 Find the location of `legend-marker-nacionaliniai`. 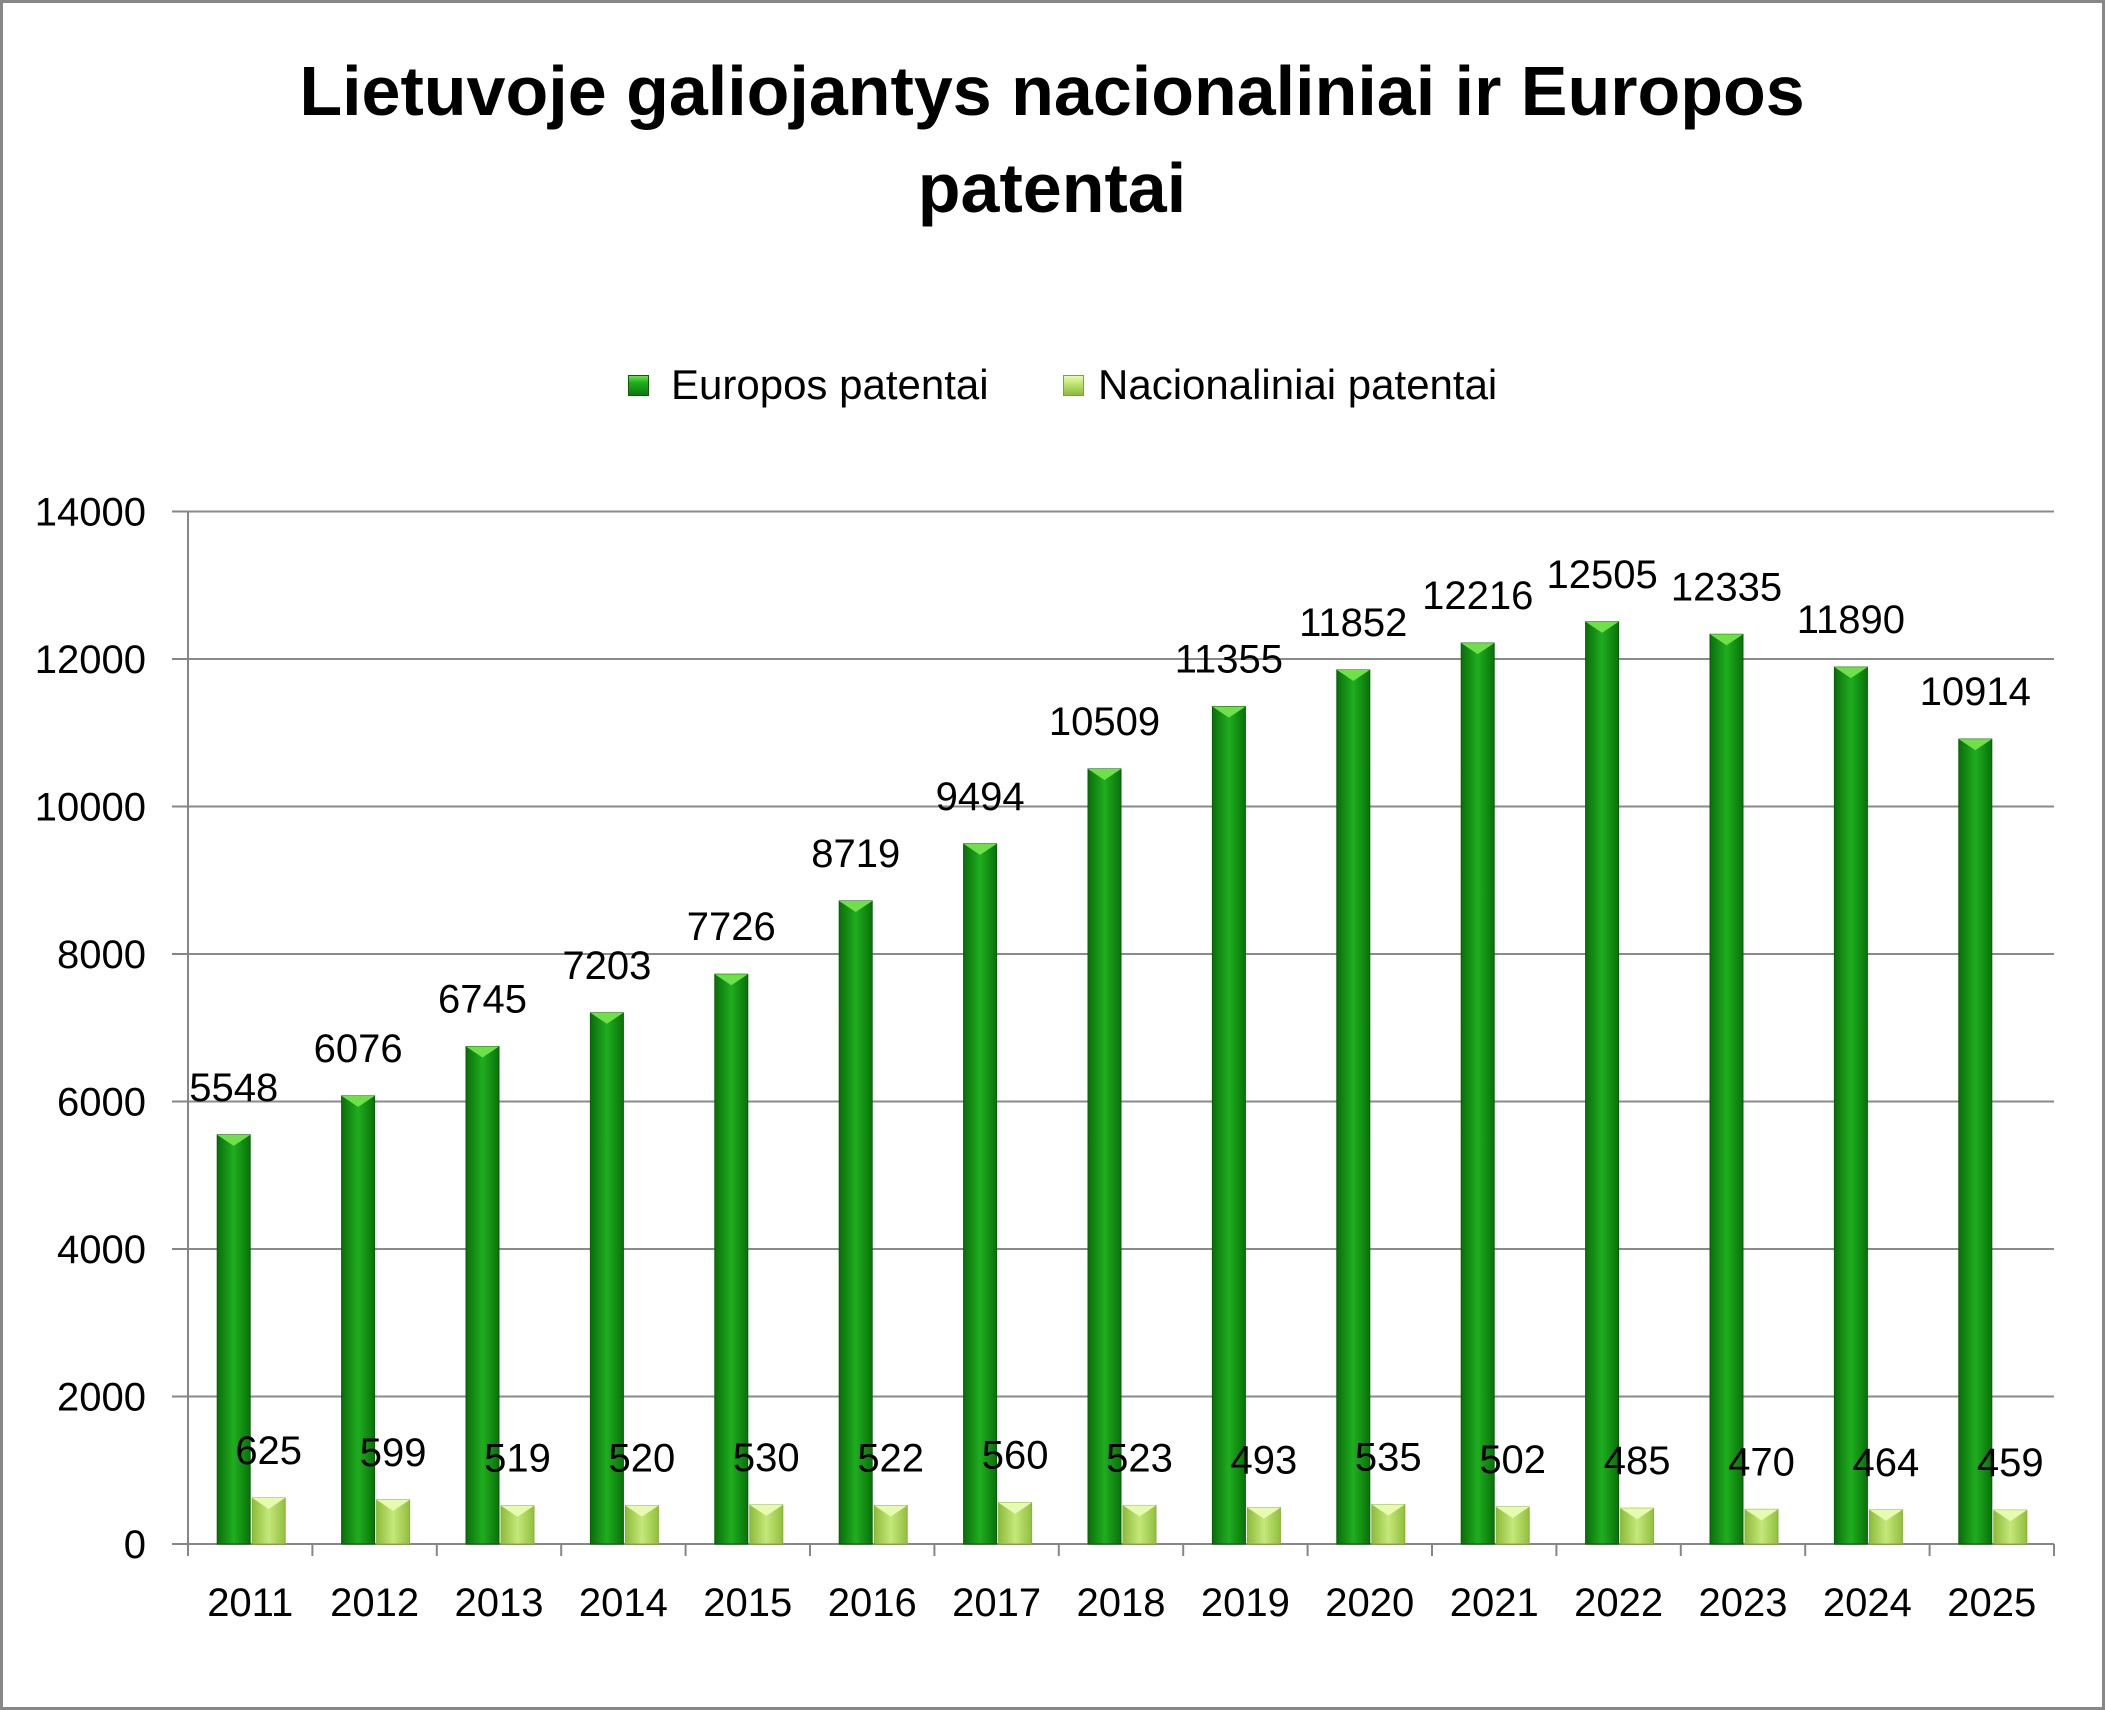

legend-marker-nacionaliniai is located at coordinates (1073, 385).